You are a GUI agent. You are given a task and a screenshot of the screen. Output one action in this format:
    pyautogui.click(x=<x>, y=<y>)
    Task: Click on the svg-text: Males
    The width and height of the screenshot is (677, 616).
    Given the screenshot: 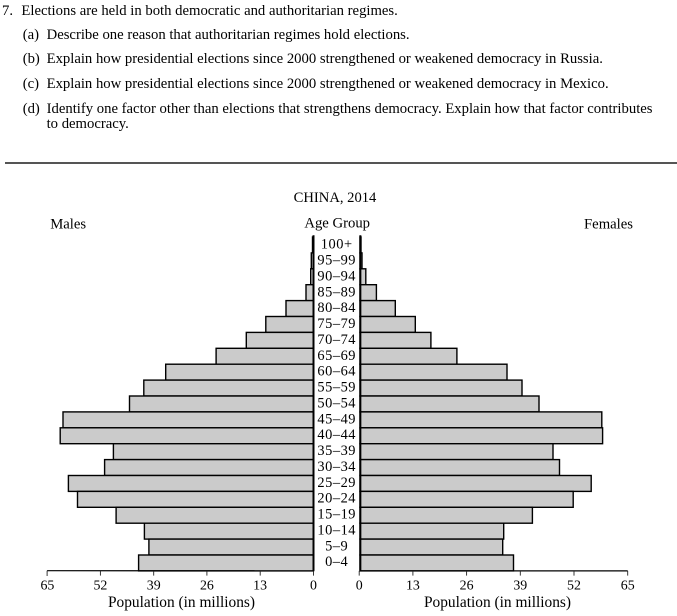 What is the action you would take?
    pyautogui.click(x=68, y=225)
    